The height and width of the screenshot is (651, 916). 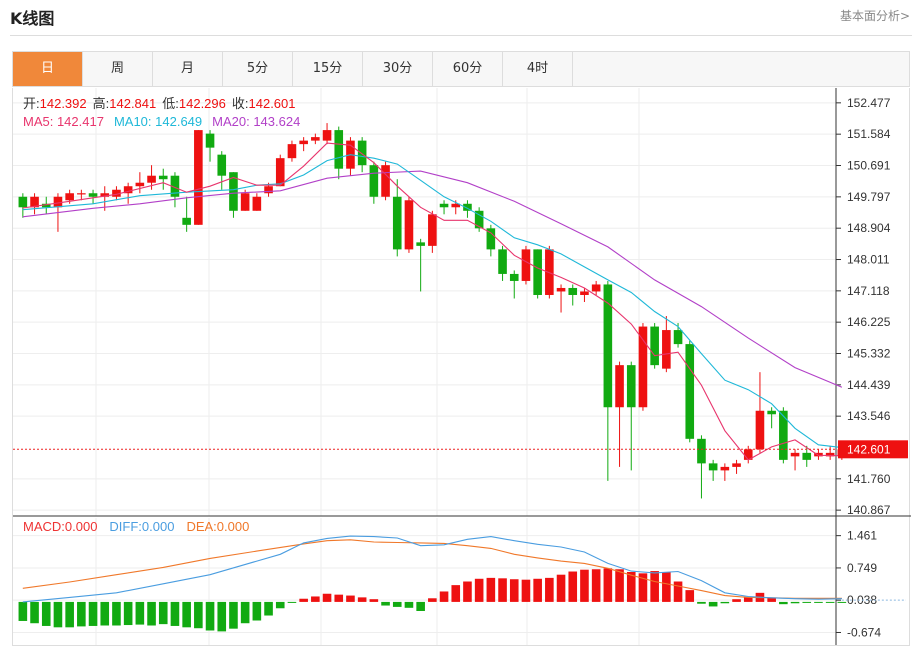 I want to click on tab-0: 日, so click(x=48, y=69).